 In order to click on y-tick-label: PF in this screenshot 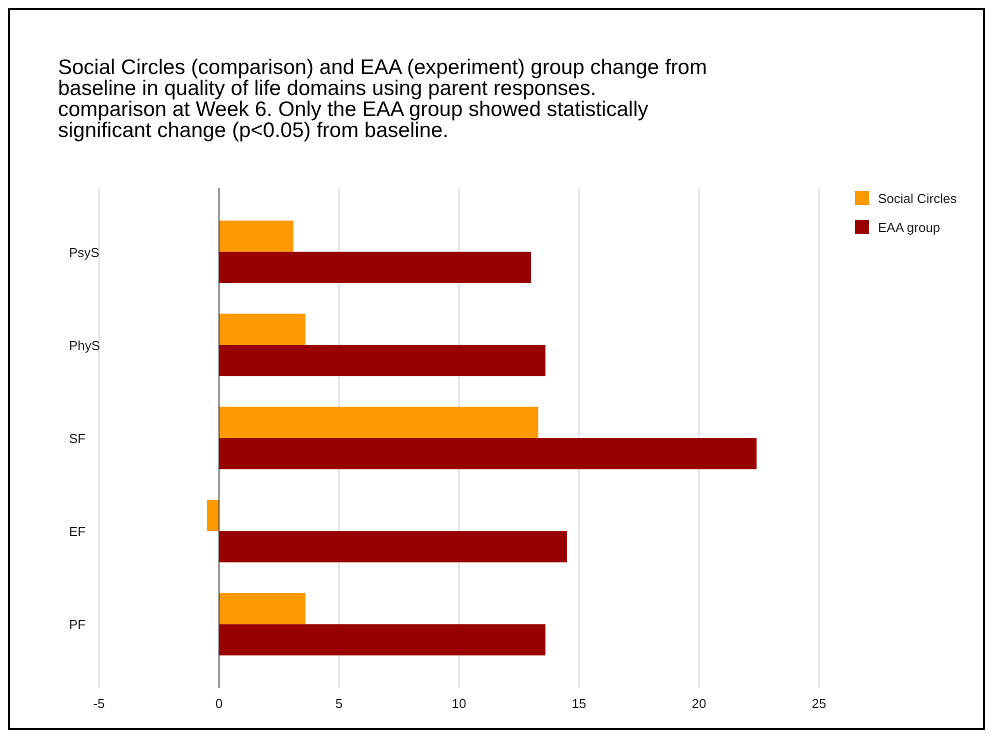, I will do `click(77, 624)`.